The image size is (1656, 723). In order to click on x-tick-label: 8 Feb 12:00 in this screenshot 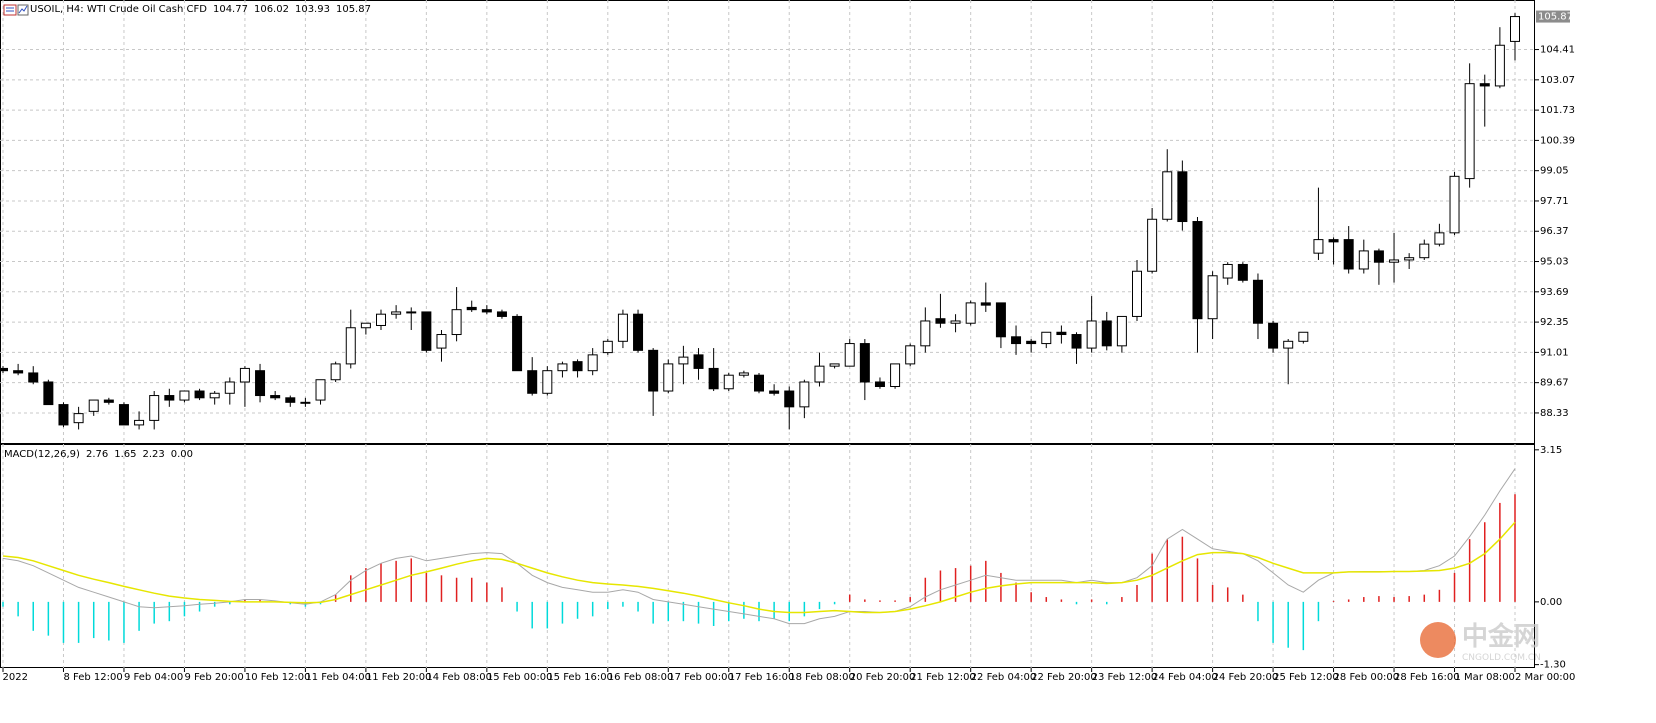, I will do `click(92, 677)`.